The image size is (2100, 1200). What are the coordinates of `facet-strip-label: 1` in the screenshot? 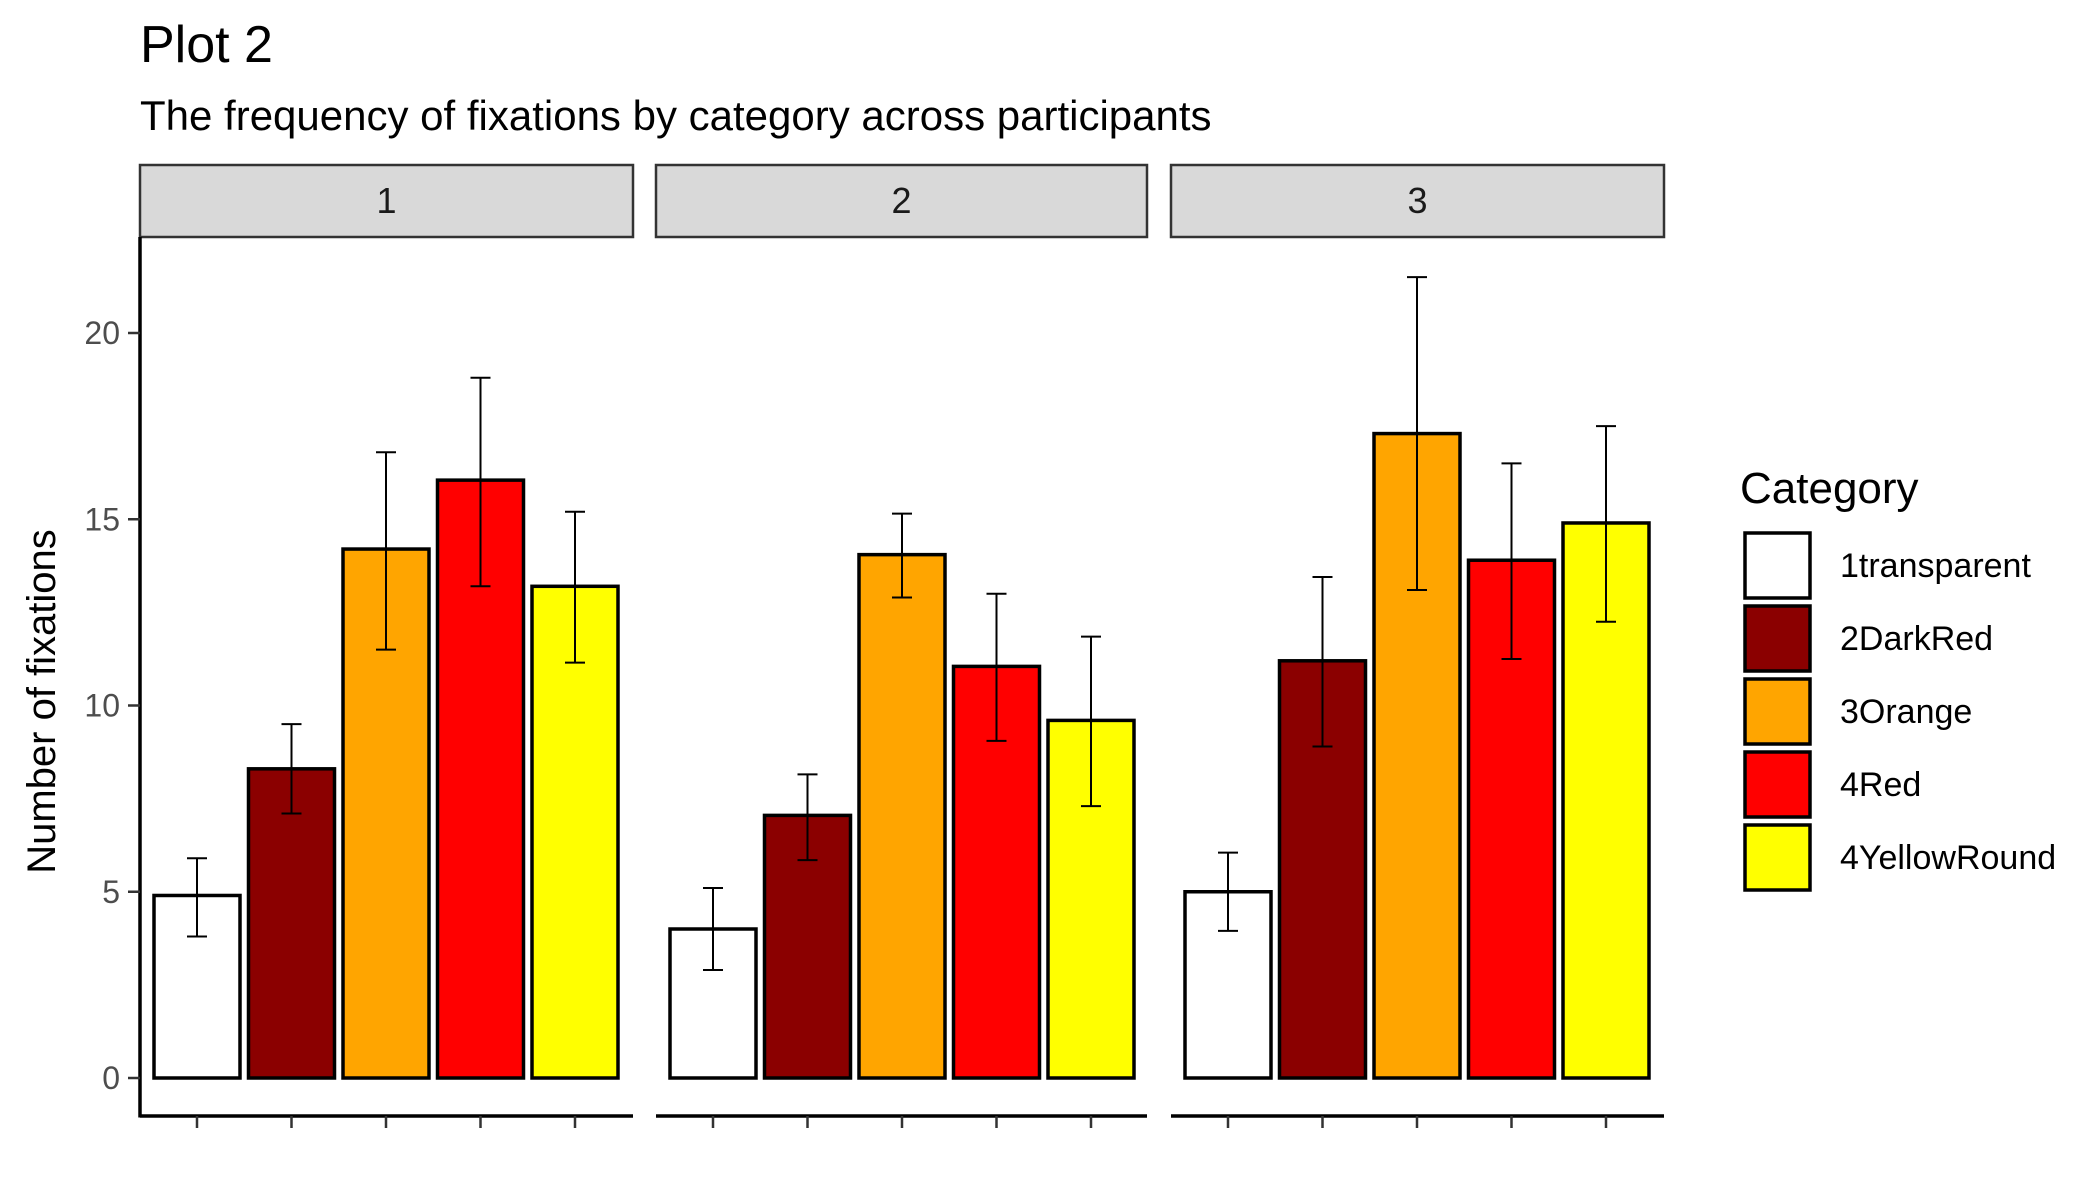 It's located at (386, 200).